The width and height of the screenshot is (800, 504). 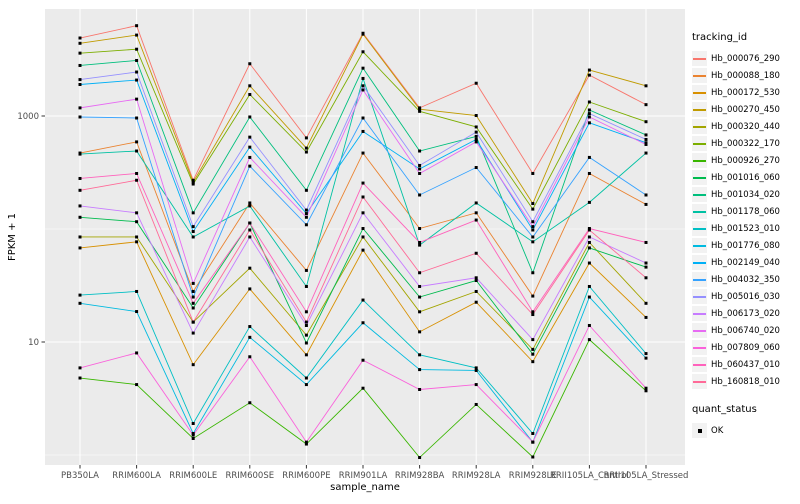 I want to click on x-tick-label: RRIM600LE, so click(x=193, y=476).